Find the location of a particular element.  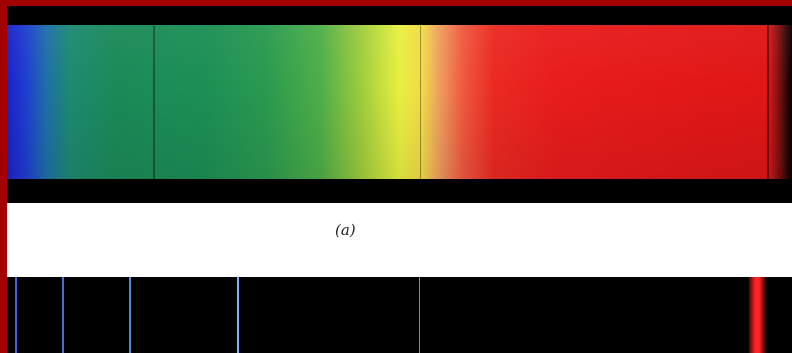

emission-line-red is located at coordinates (757, 315).